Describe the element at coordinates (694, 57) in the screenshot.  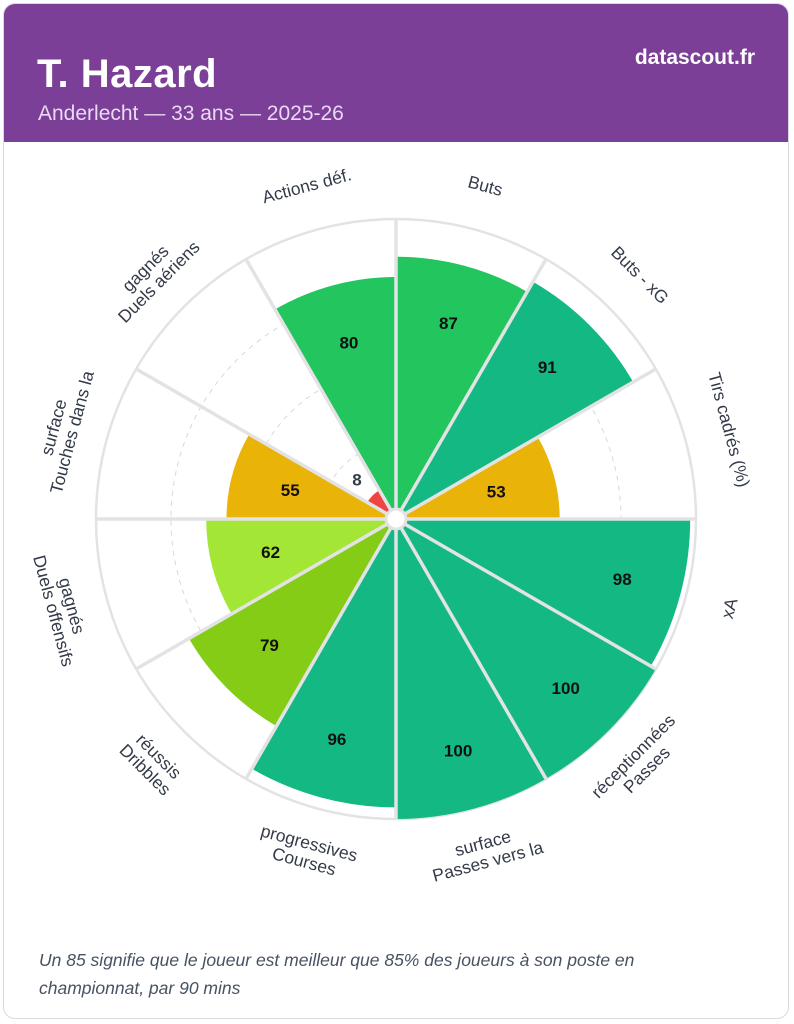
I see `brand-logo-text: datascout.fr` at that location.